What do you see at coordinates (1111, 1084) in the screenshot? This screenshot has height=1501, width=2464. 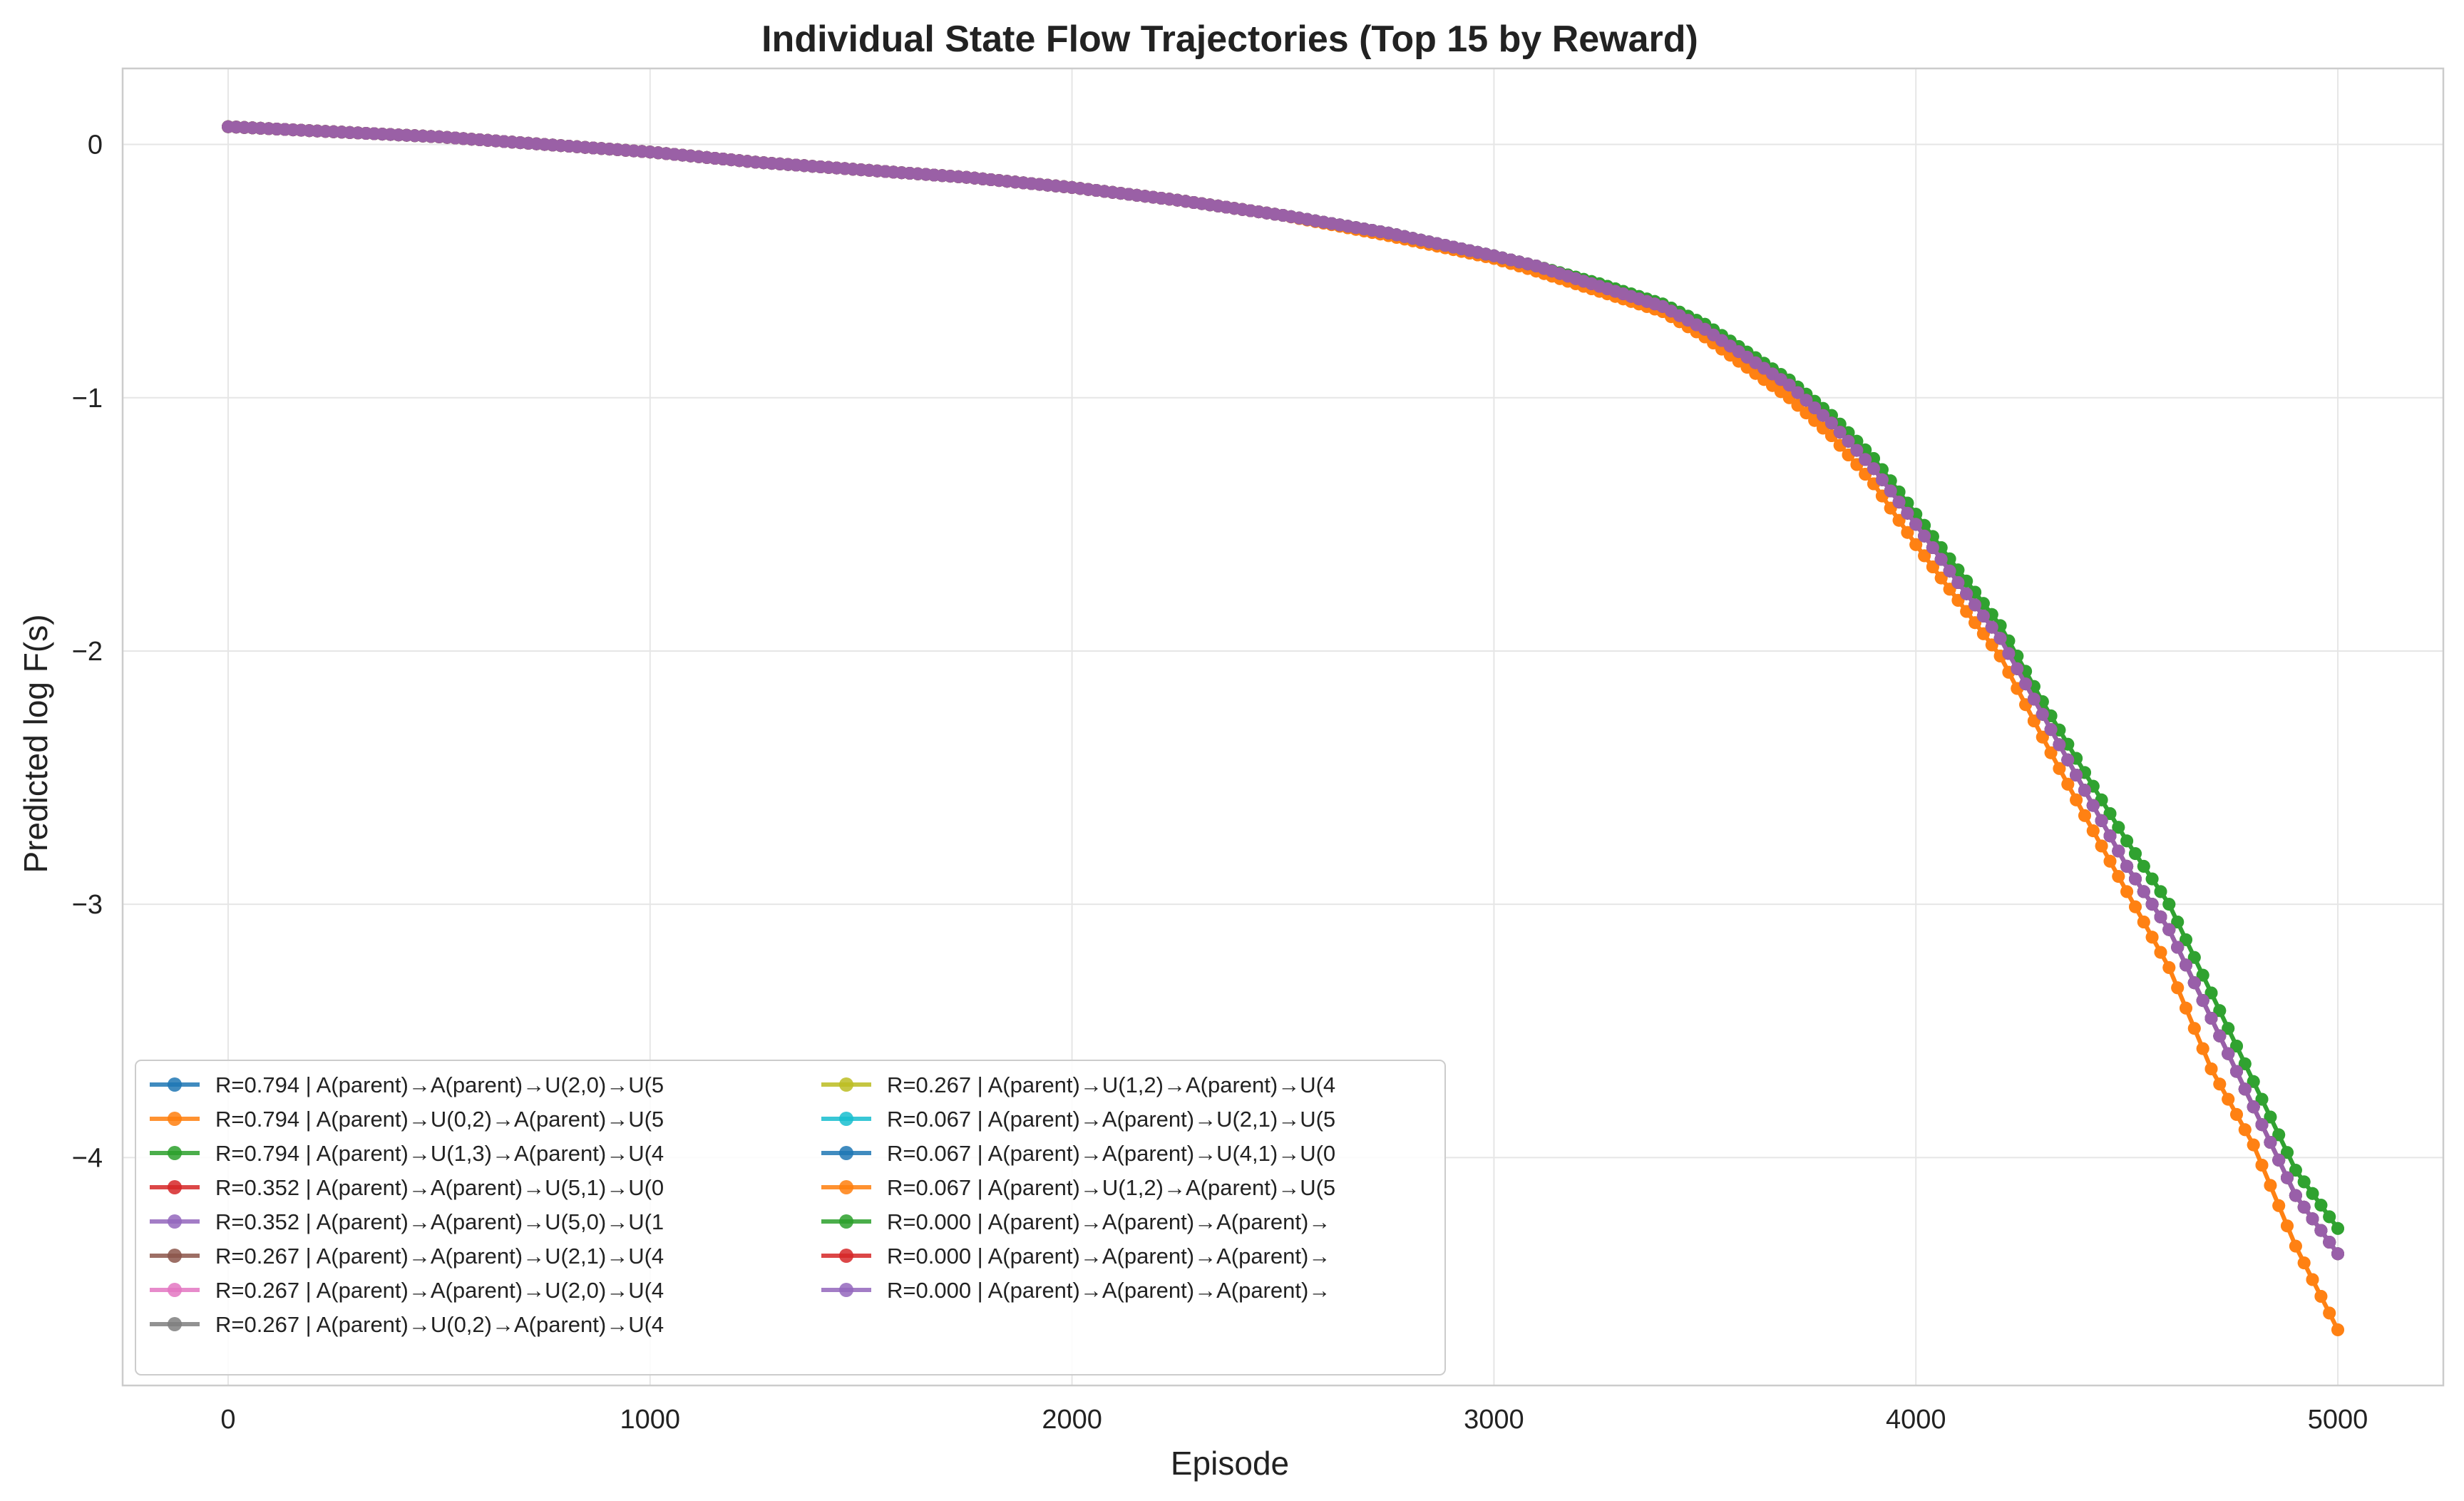 I see `legend-label: R=0.267 | A(parent)→U(1,2)→A(parent)→U(4` at bounding box center [1111, 1084].